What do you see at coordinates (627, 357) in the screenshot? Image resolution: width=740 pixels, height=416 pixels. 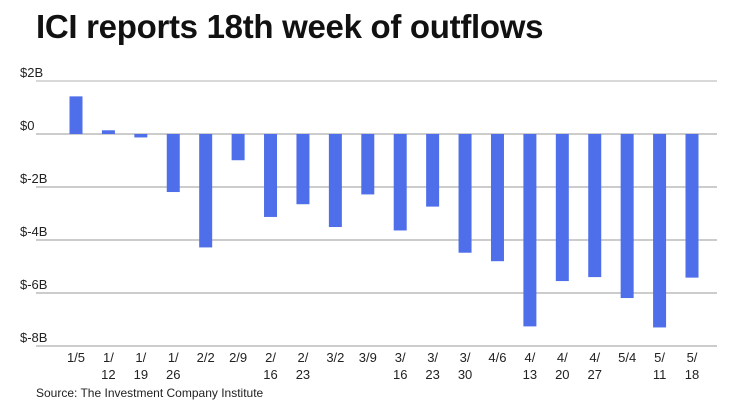 I see `x-tick-label: 5/4` at bounding box center [627, 357].